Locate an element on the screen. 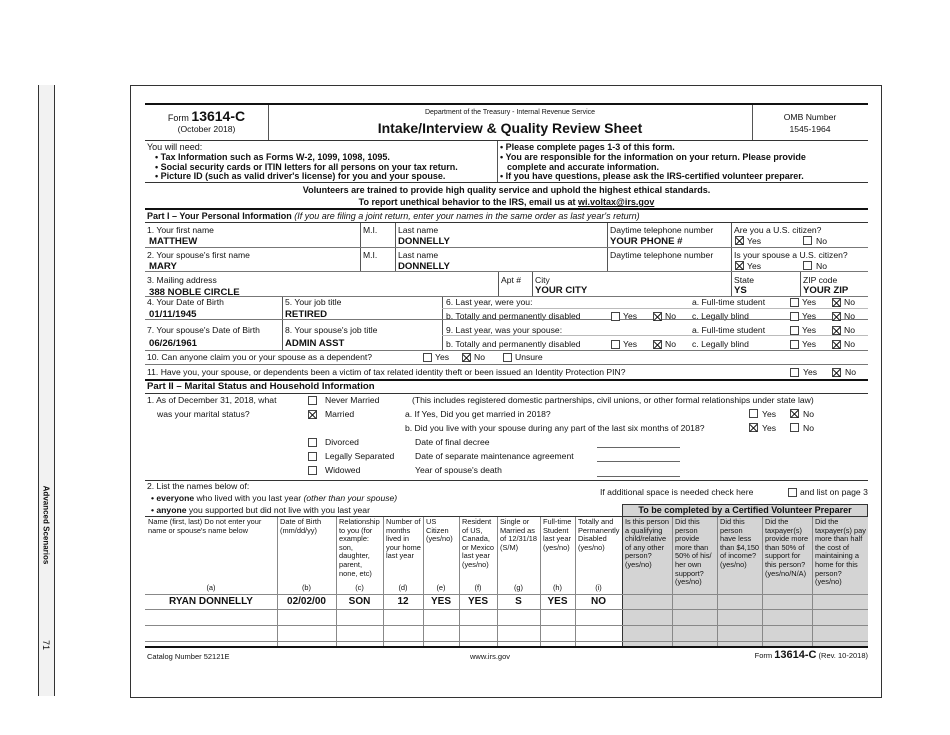 Image resolution: width=950 pixels, height=735 pixels. table-cell: 02/02/00 is located at coordinates (306, 601).